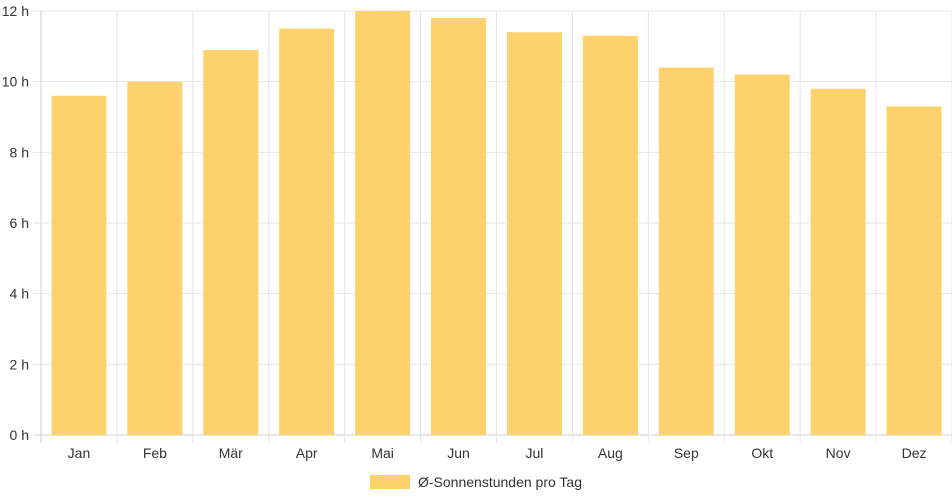 The height and width of the screenshot is (500, 952). What do you see at coordinates (79, 453) in the screenshot?
I see `x-tick-label: Jan` at bounding box center [79, 453].